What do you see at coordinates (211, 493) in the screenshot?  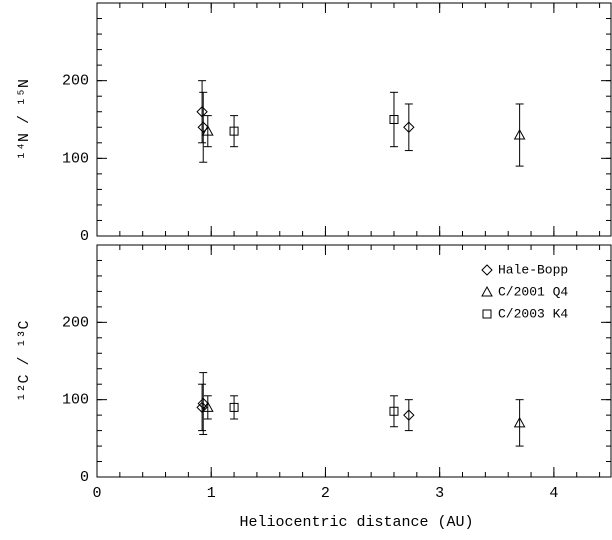 I see `x-tick-label: 1` at bounding box center [211, 493].